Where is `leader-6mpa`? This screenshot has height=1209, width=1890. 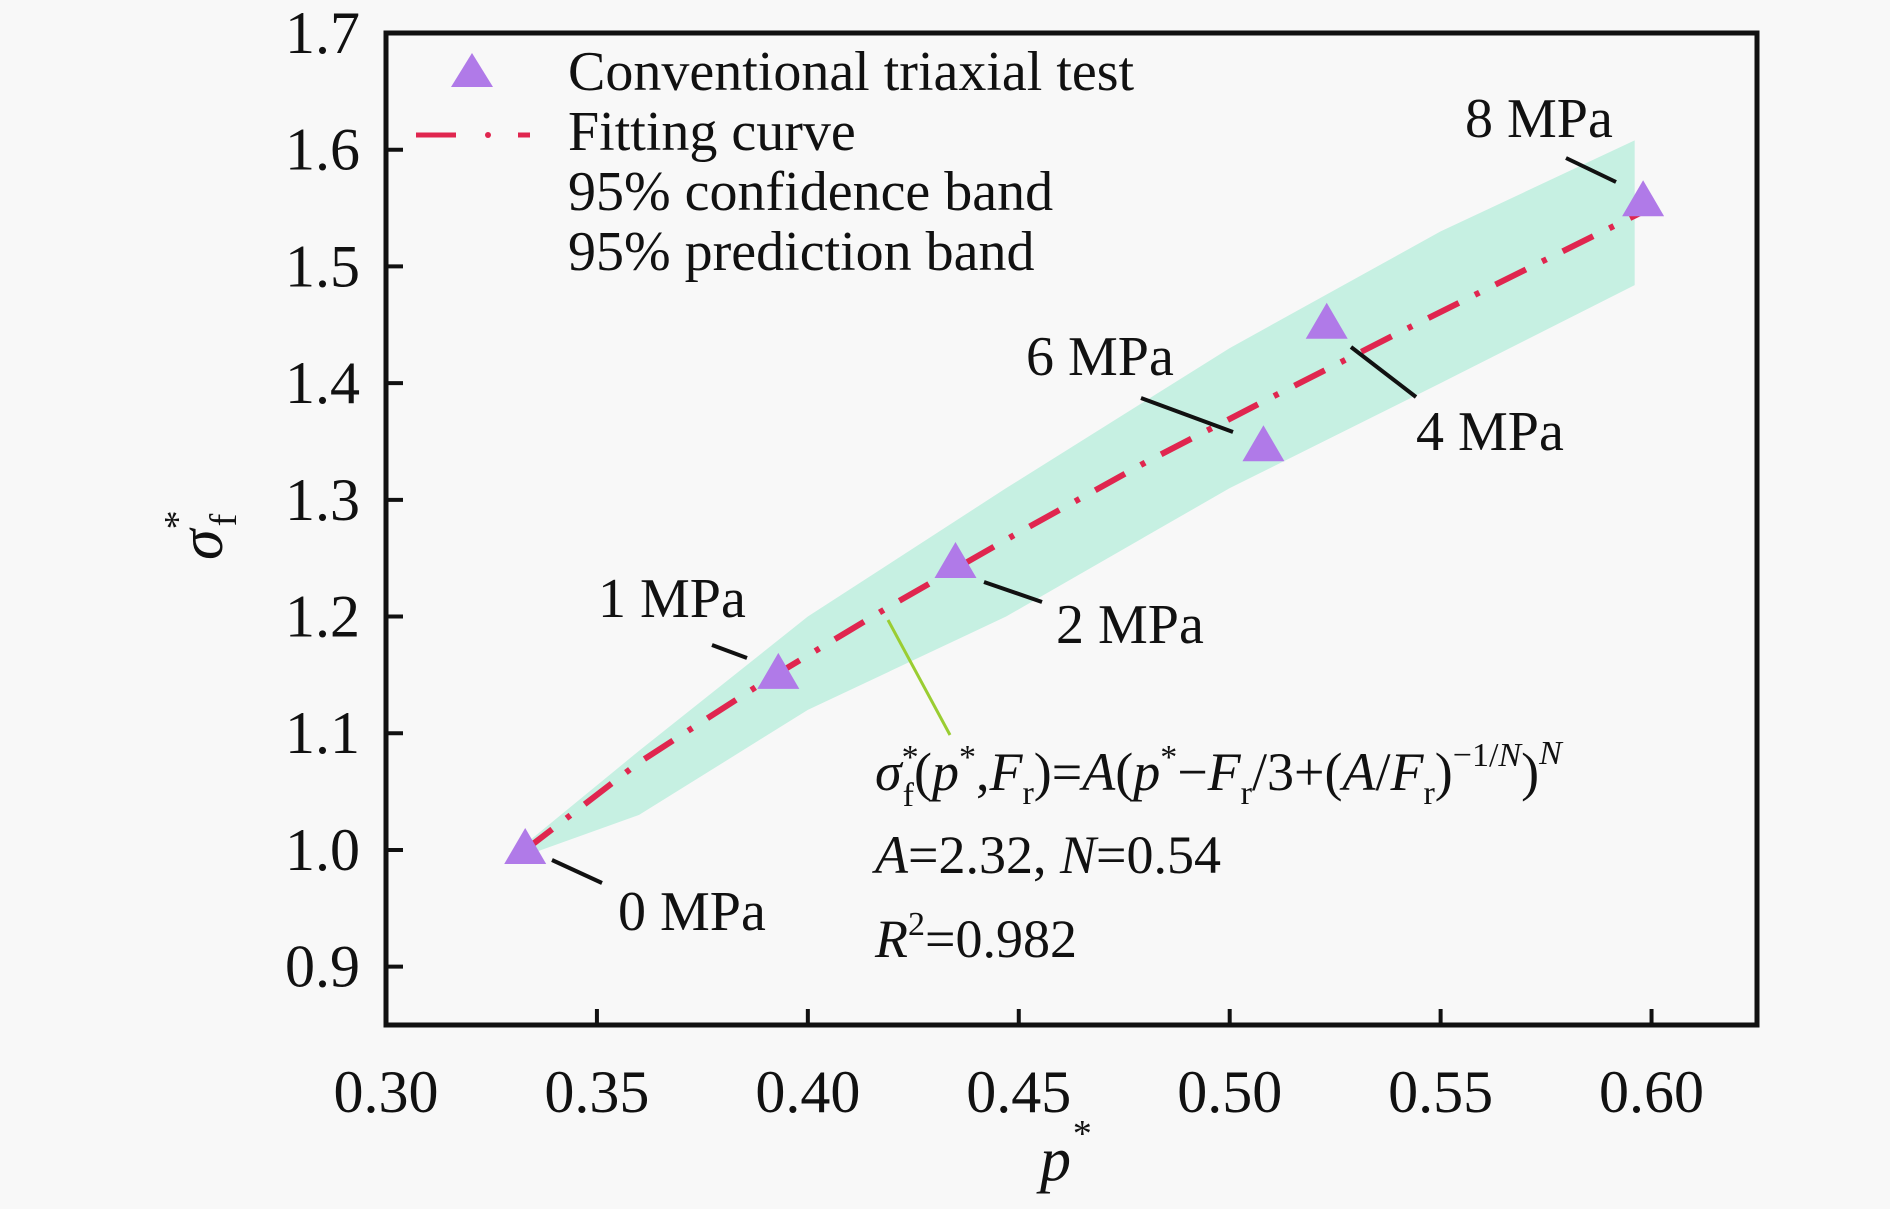
leader-6mpa is located at coordinates (1187, 415).